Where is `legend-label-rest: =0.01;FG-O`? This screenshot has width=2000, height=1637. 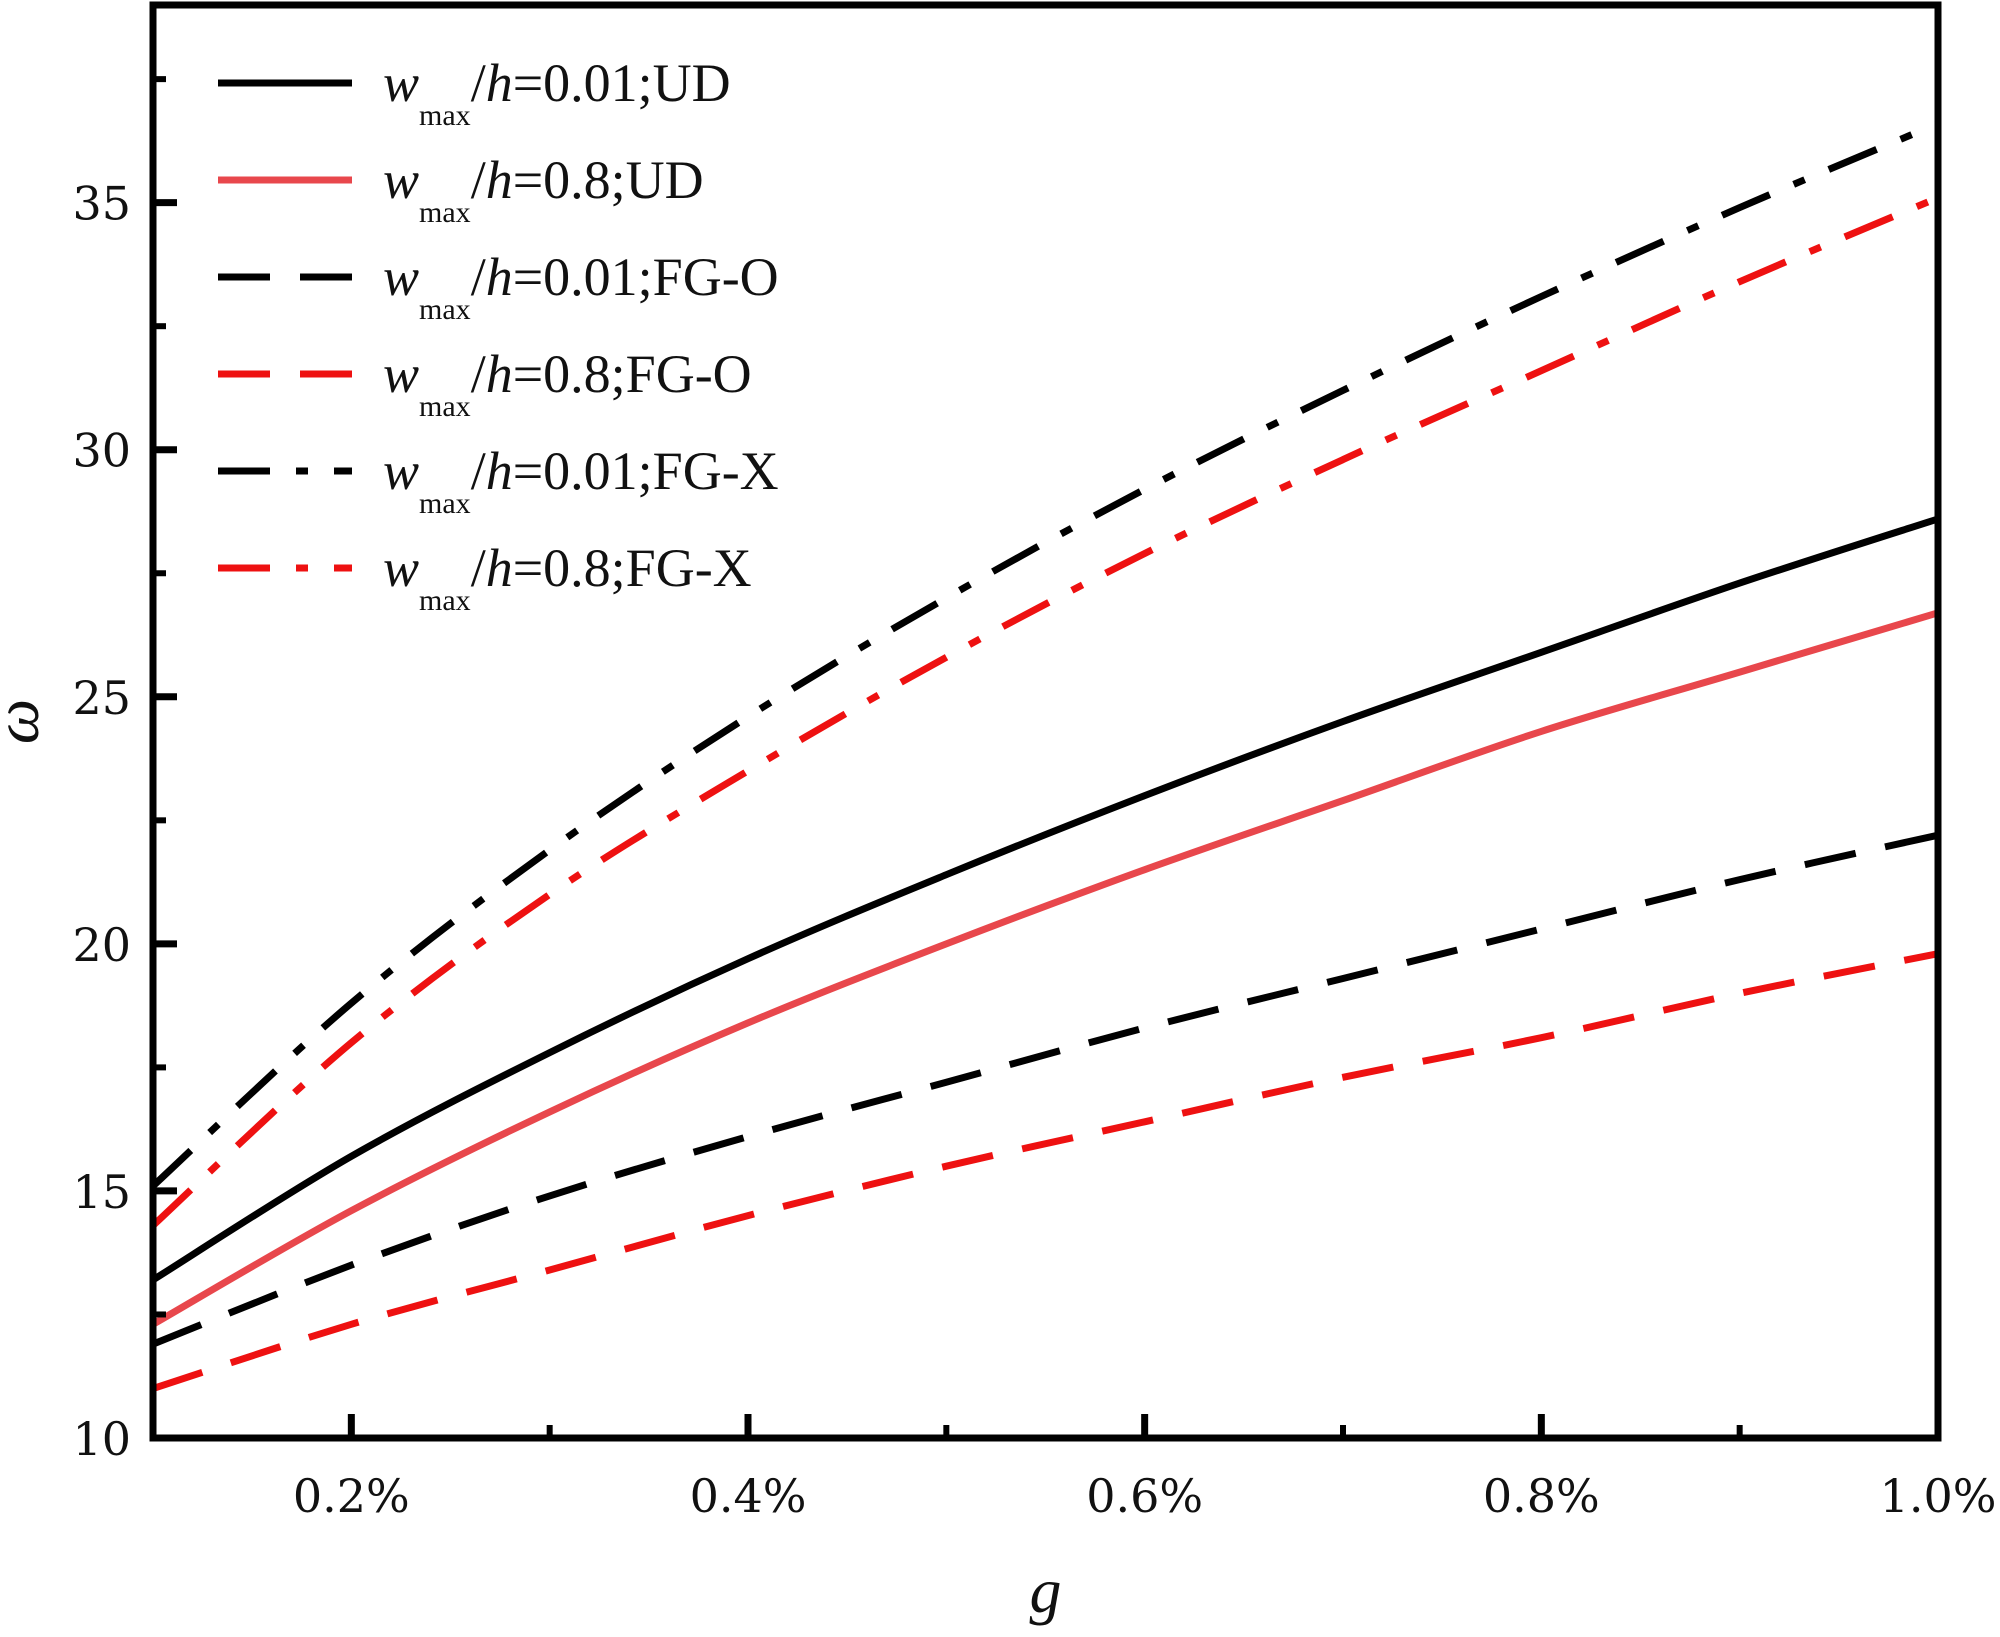 legend-label-rest: =0.01;FG-O is located at coordinates (646, 277).